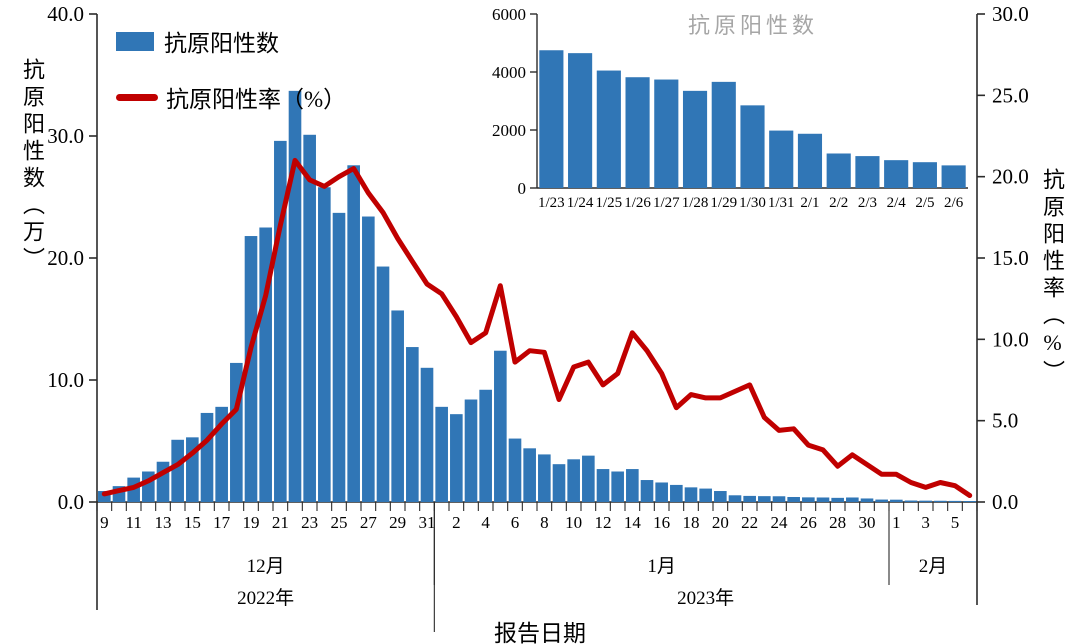 The width and height of the screenshot is (1080, 644). Describe the element at coordinates (603, 522) in the screenshot. I see `x-day-label: 12` at that location.